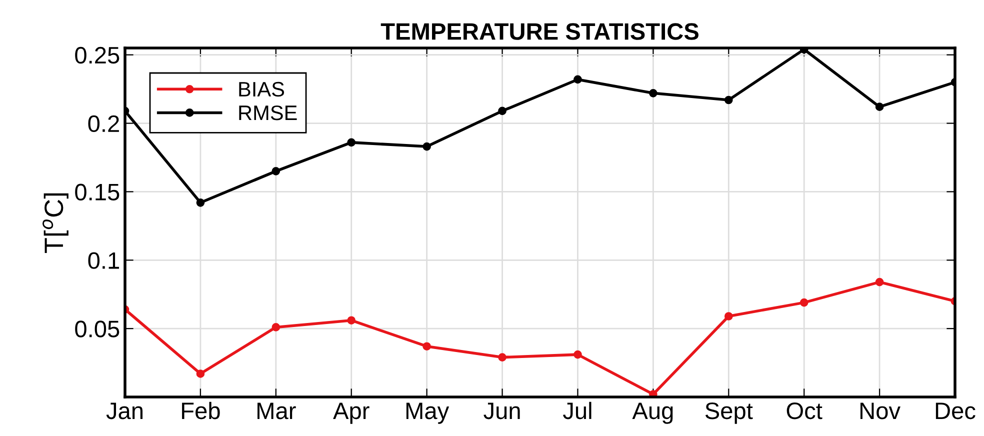 Image resolution: width=984 pixels, height=436 pixels. What do you see at coordinates (956, 411) in the screenshot?
I see `x-tick-label: Dec` at bounding box center [956, 411].